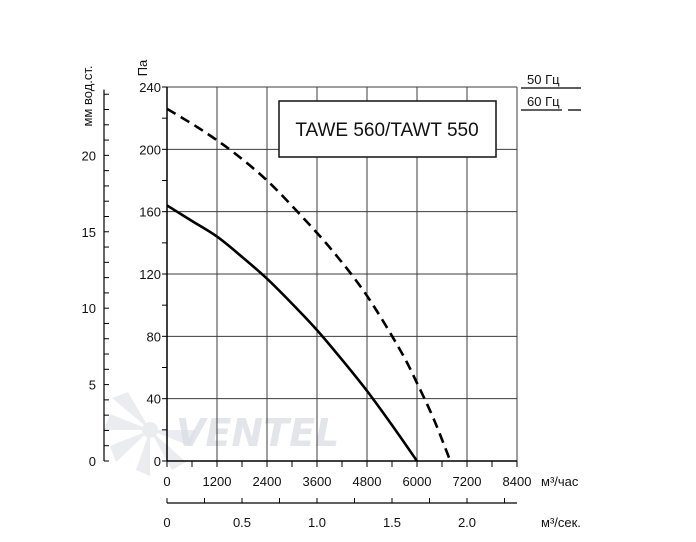 Image resolution: width=696 pixels, height=542 pixels. I want to click on x-axis-label: м³/час, so click(560, 481).